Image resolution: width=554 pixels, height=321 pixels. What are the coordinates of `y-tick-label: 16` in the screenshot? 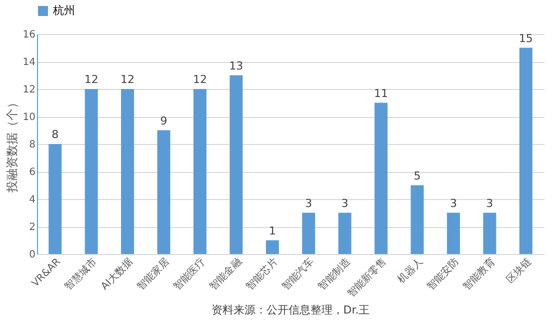 It's located at (29, 35).